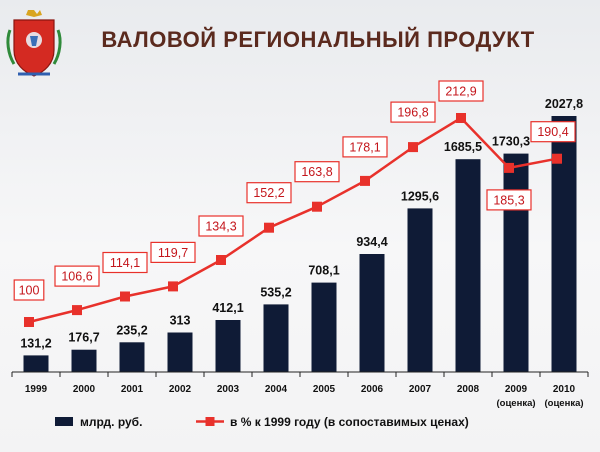 This screenshot has width=600, height=452. I want to click on x-tick-label: 2010, so click(564, 389).